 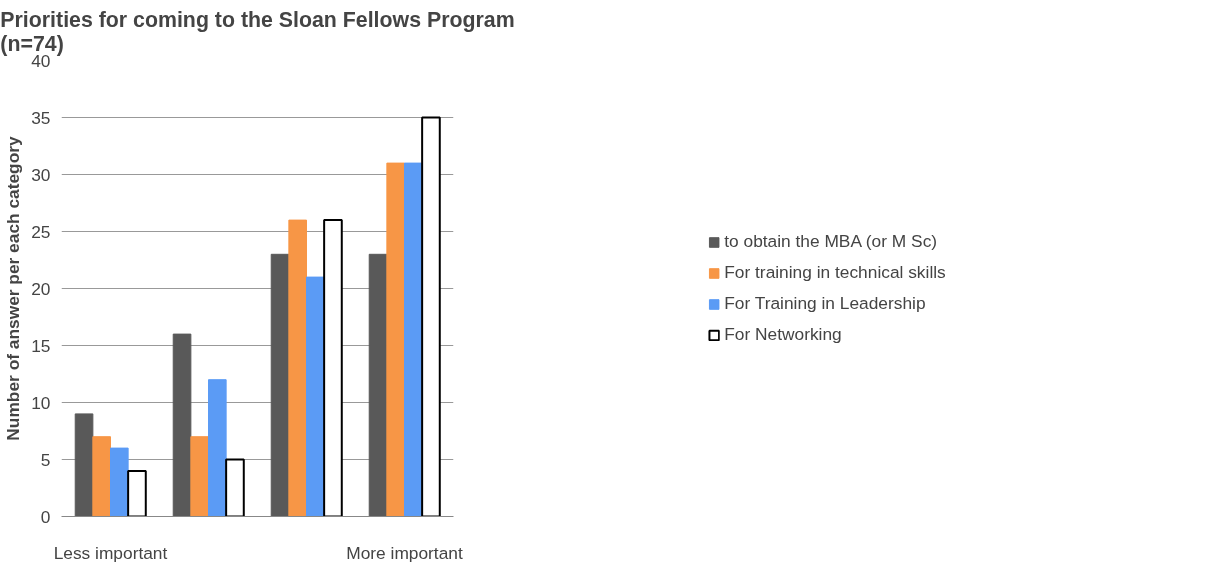 What do you see at coordinates (41, 402) in the screenshot?
I see `y-tick-label: 10` at bounding box center [41, 402].